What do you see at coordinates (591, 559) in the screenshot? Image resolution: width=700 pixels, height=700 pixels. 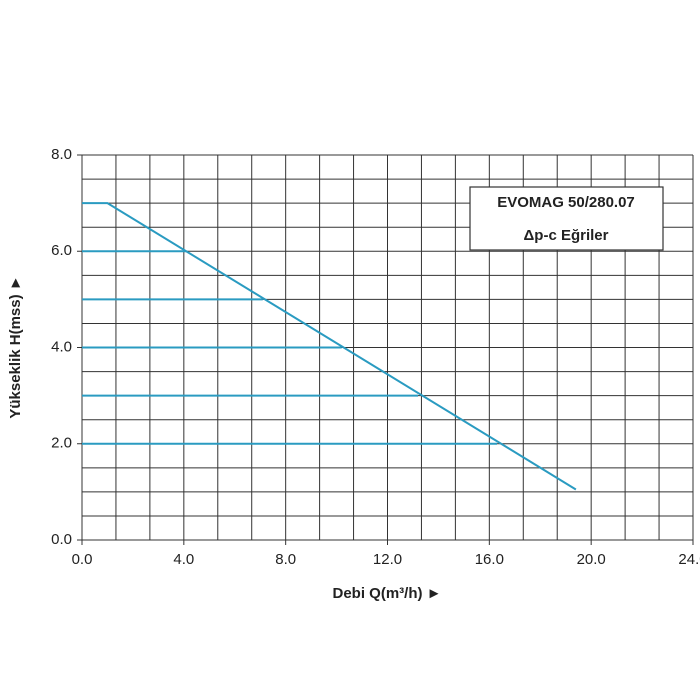 I see `x-tick-label: 20.0` at bounding box center [591, 559].